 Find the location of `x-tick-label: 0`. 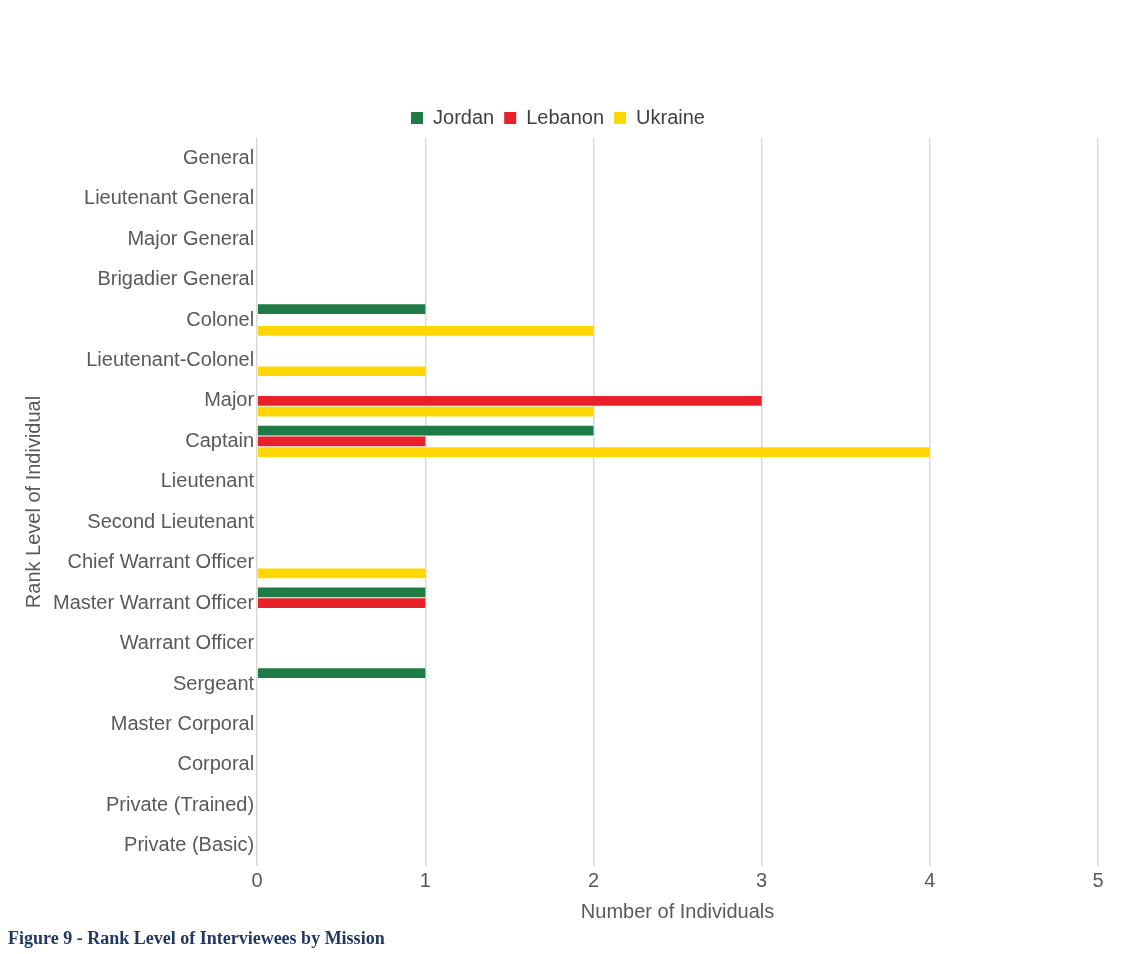

x-tick-label: 0 is located at coordinates (257, 879).